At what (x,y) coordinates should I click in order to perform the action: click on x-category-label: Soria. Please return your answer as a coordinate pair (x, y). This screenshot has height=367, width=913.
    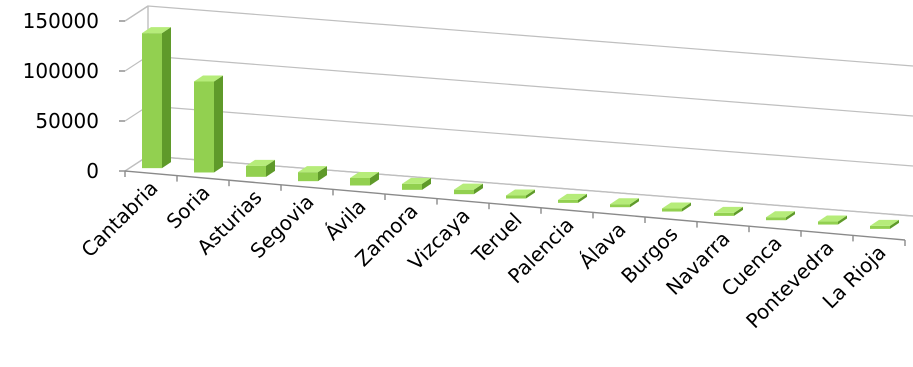
    Looking at the image, I should click on (188, 206).